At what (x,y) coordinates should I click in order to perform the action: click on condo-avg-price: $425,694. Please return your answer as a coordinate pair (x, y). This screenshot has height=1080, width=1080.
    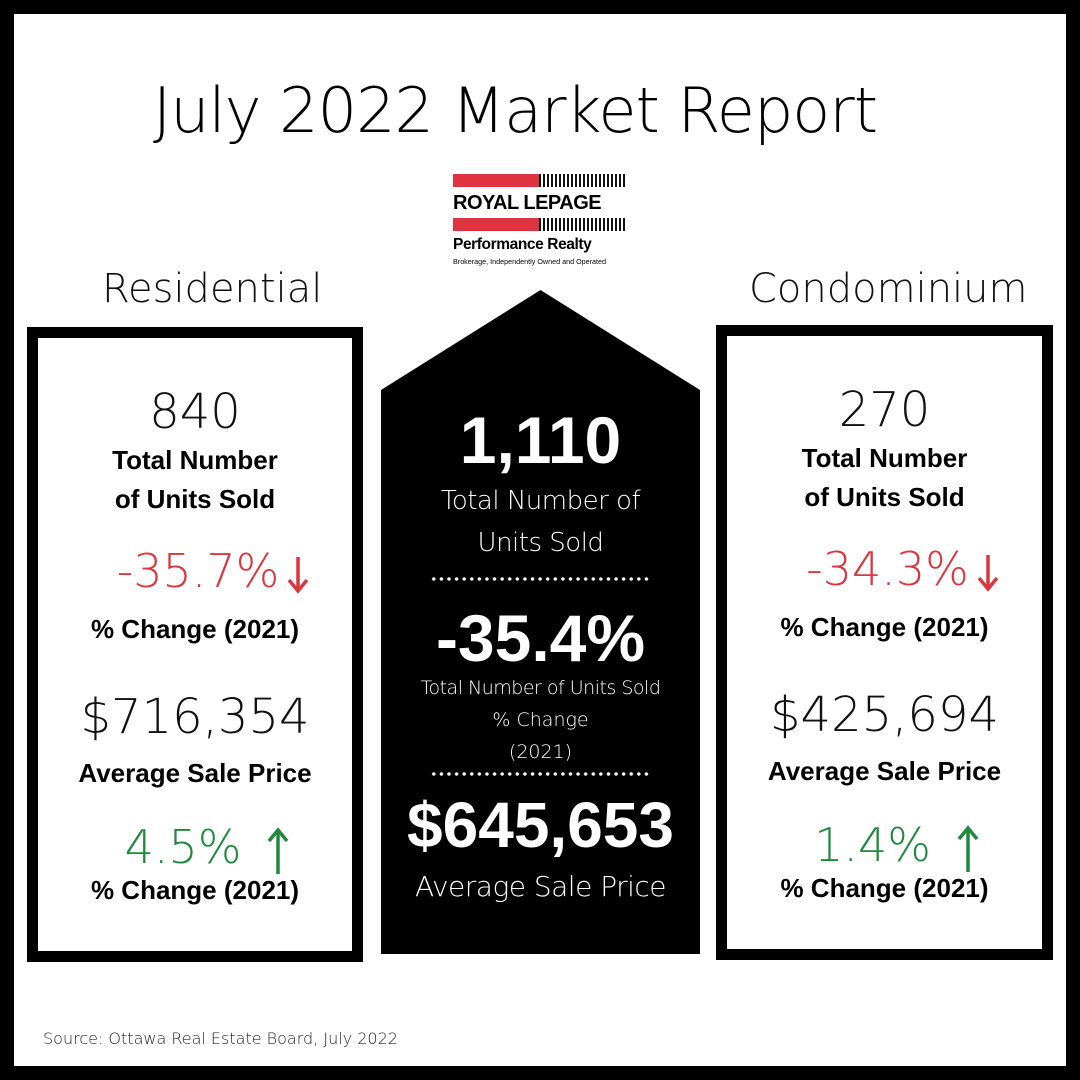
    Looking at the image, I should click on (884, 715).